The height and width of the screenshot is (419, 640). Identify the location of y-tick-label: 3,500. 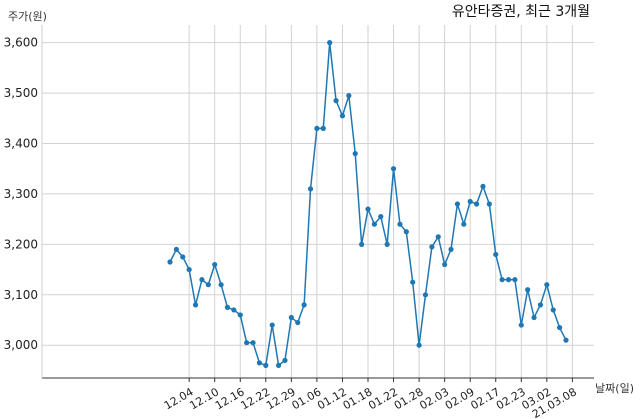
(21, 93).